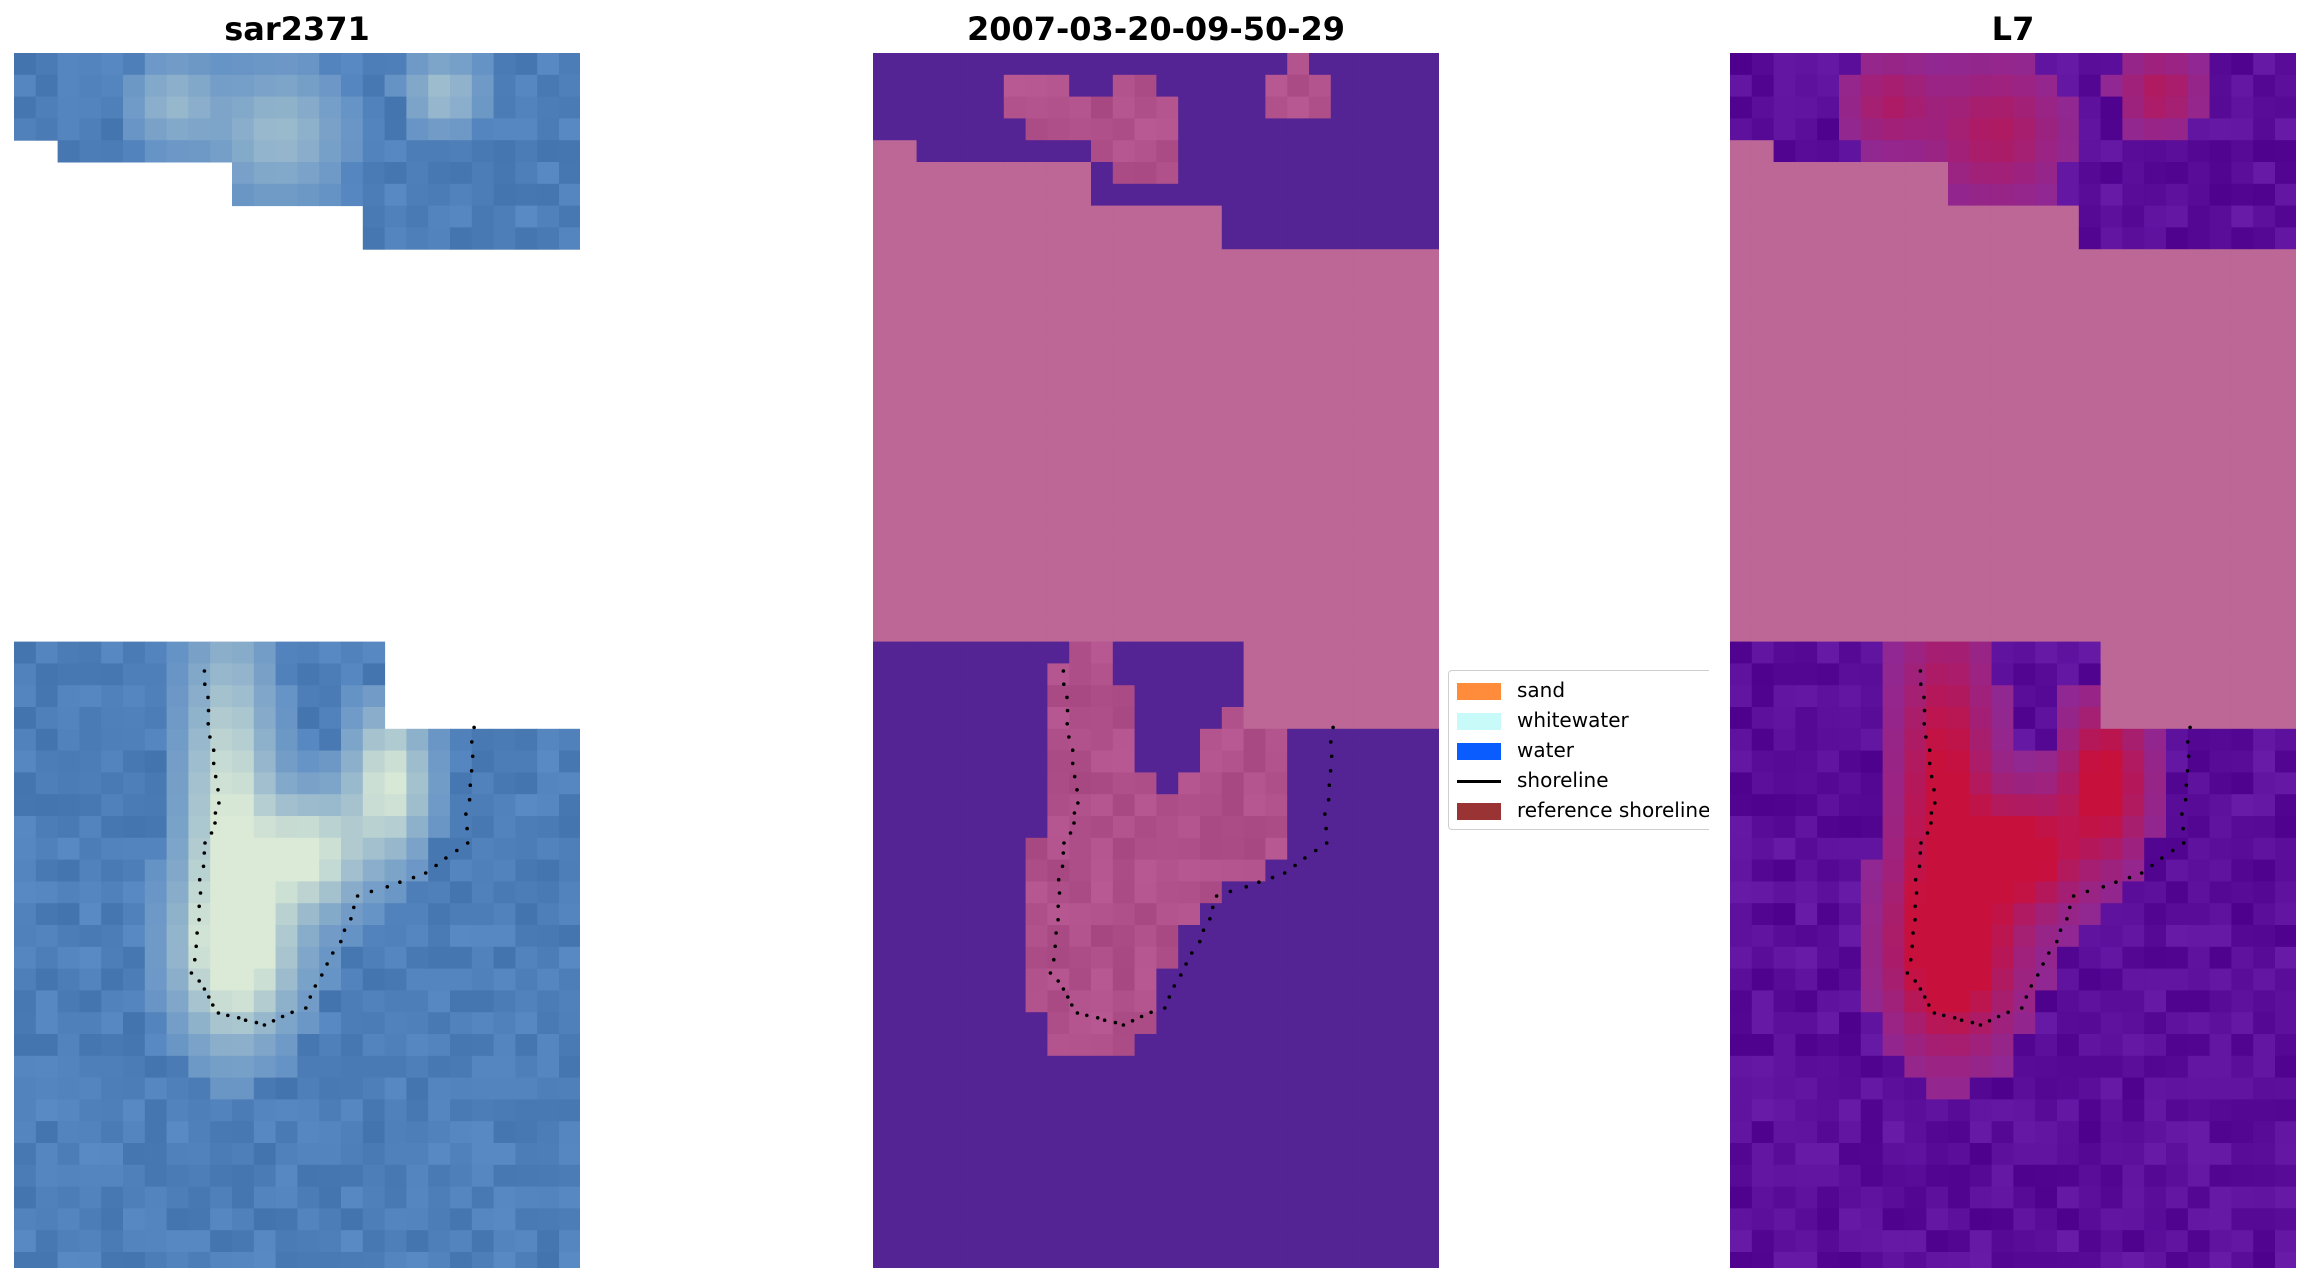 The height and width of the screenshot is (1283, 2309). Describe the element at coordinates (1156, 29) in the screenshot. I see `panel-title-date: 2007-03-20-09-50-29` at that location.